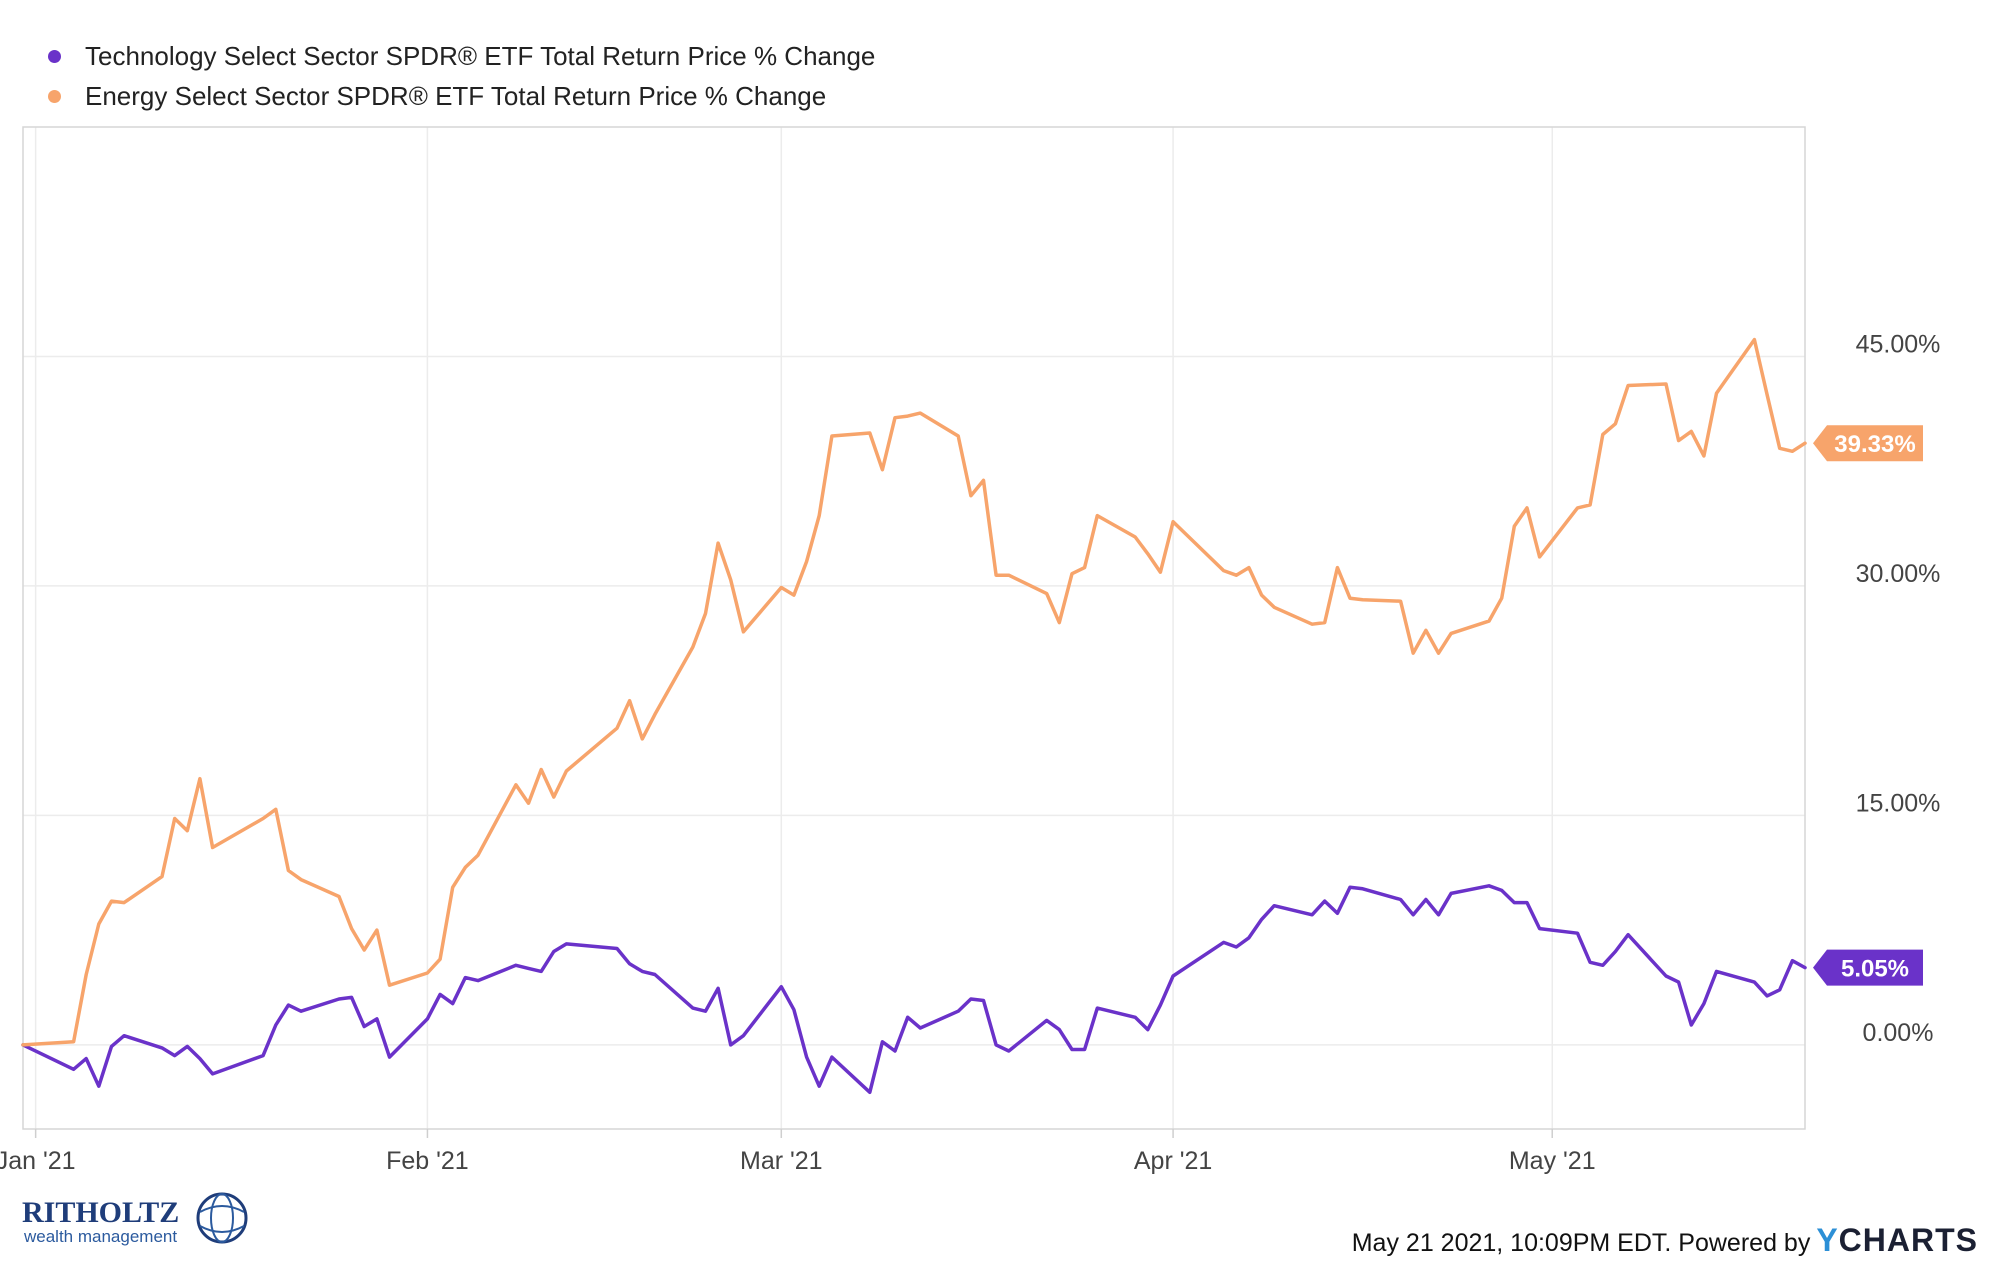 This screenshot has height=1269, width=2000. I want to click on ycharts-logo-y: Y, so click(1827, 1240).